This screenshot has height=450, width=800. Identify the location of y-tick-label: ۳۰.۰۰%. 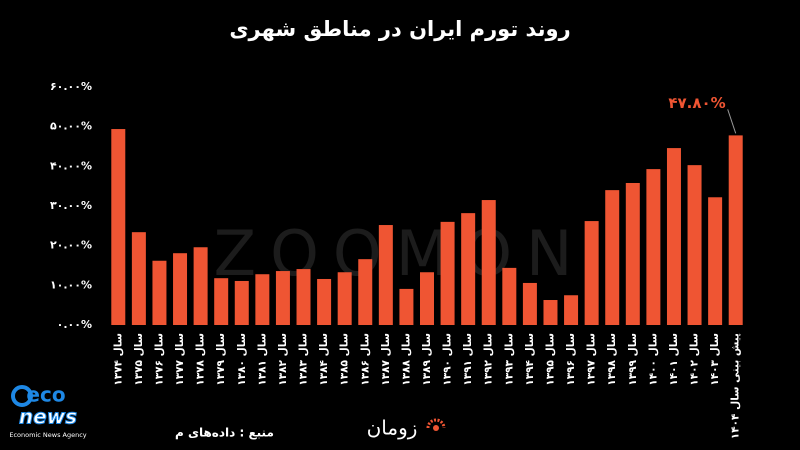
(71, 205).